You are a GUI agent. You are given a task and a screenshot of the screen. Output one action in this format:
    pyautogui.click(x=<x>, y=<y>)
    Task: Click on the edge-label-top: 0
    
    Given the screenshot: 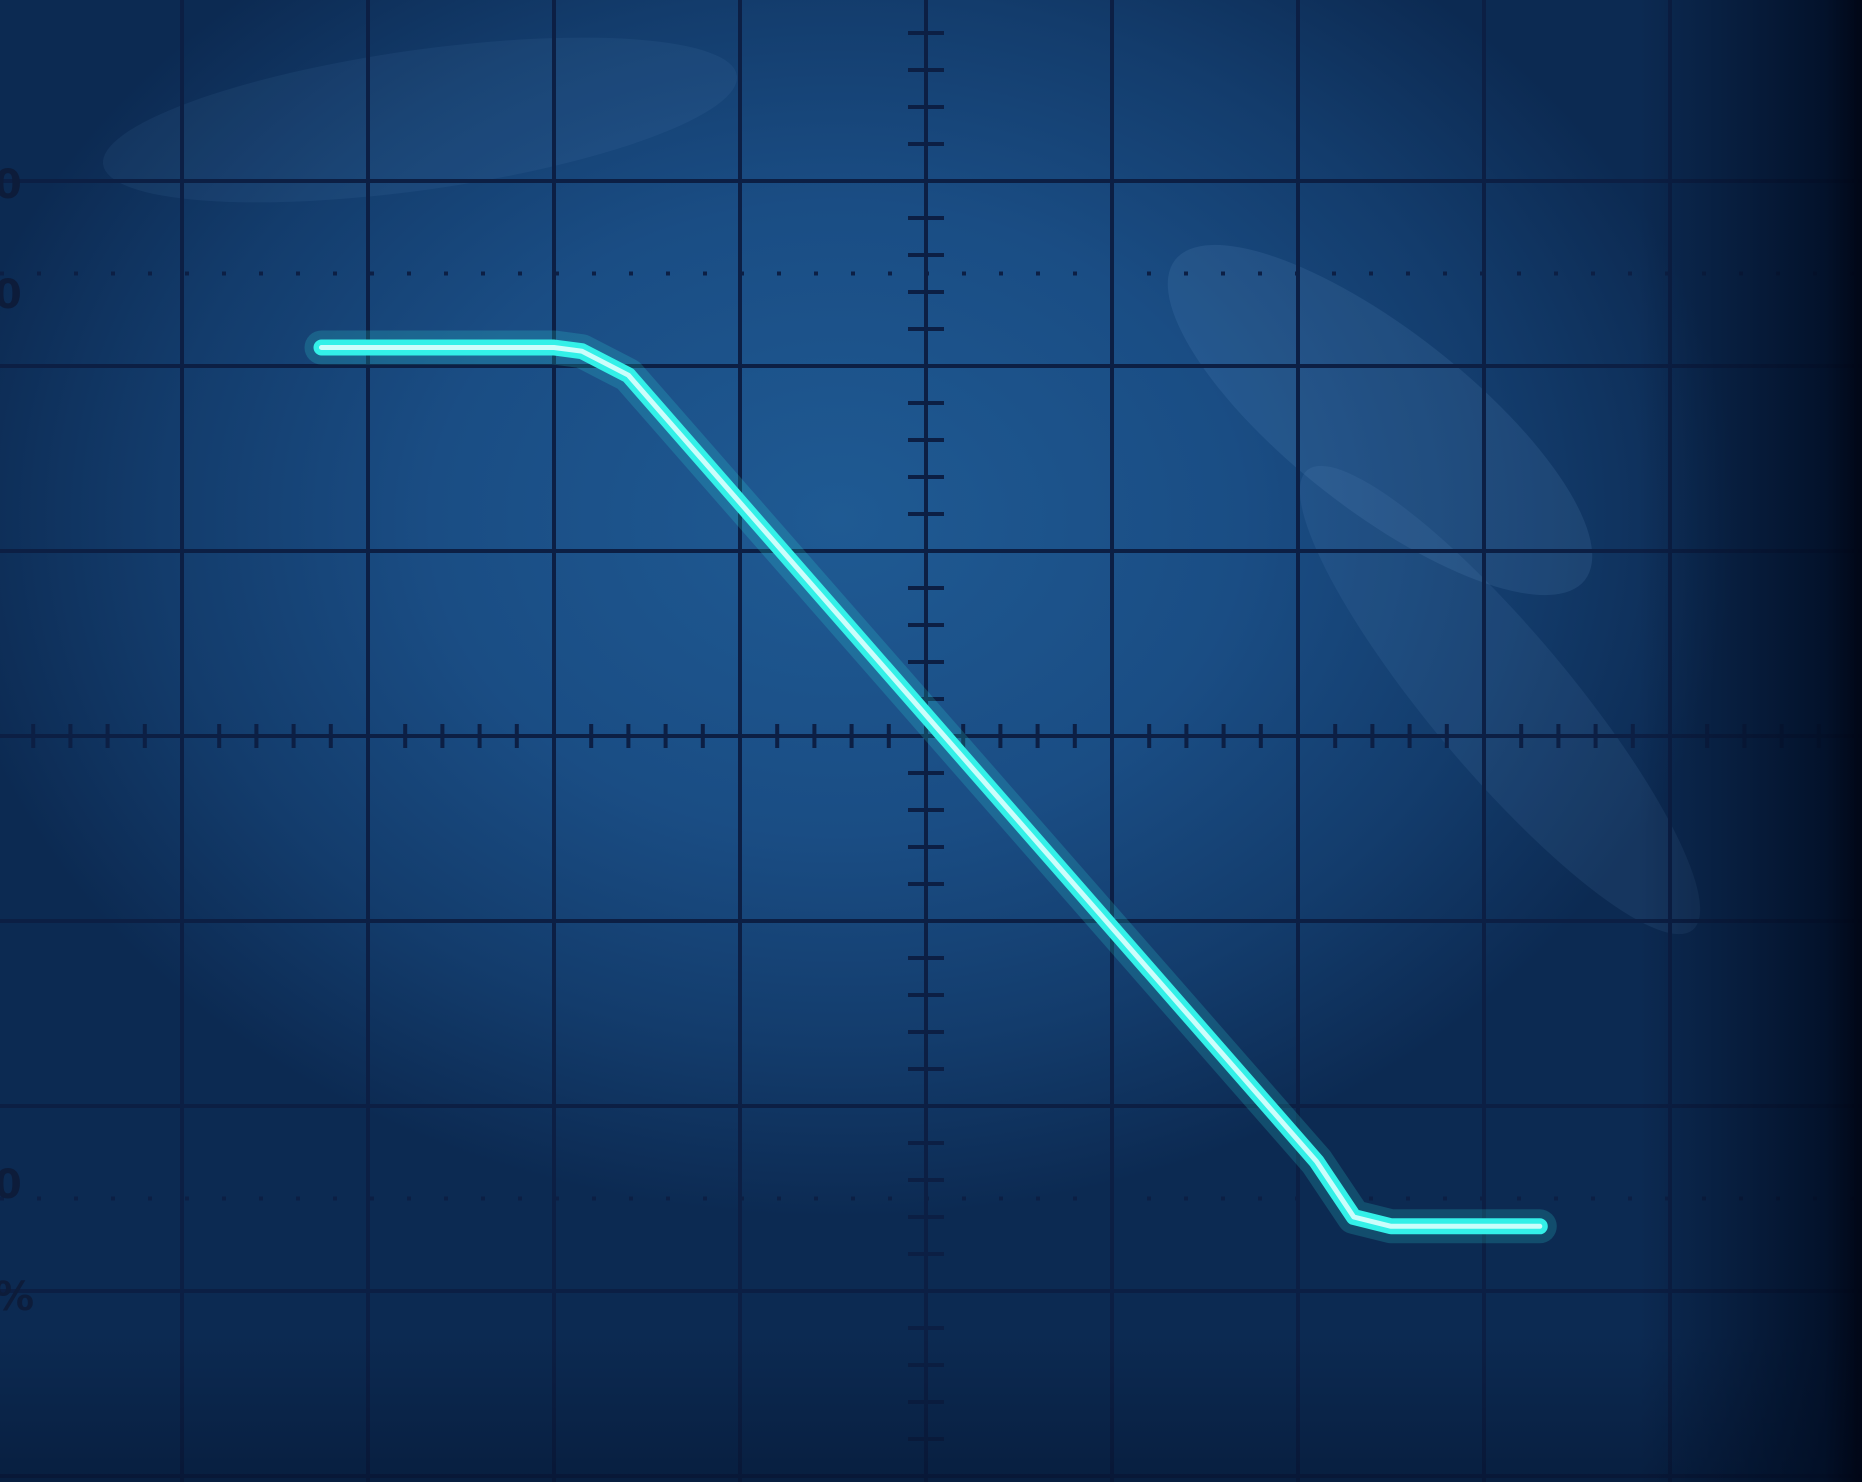 What is the action you would take?
    pyautogui.click(x=11, y=185)
    